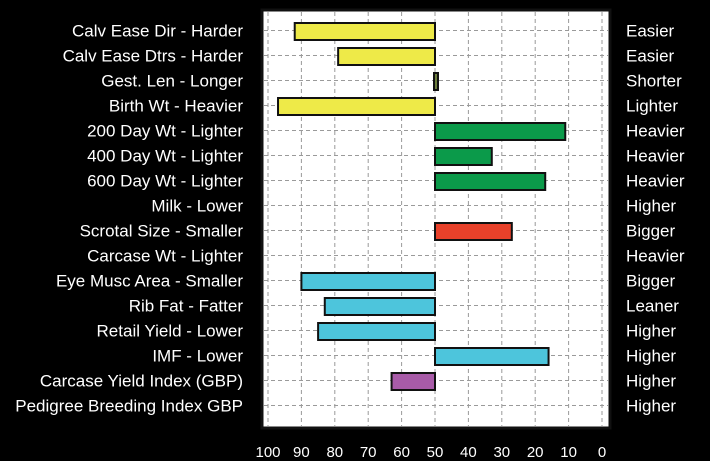  Describe the element at coordinates (153, 56) in the screenshot. I see `category-label-left: Calv Ease Dtrs - Harder` at that location.